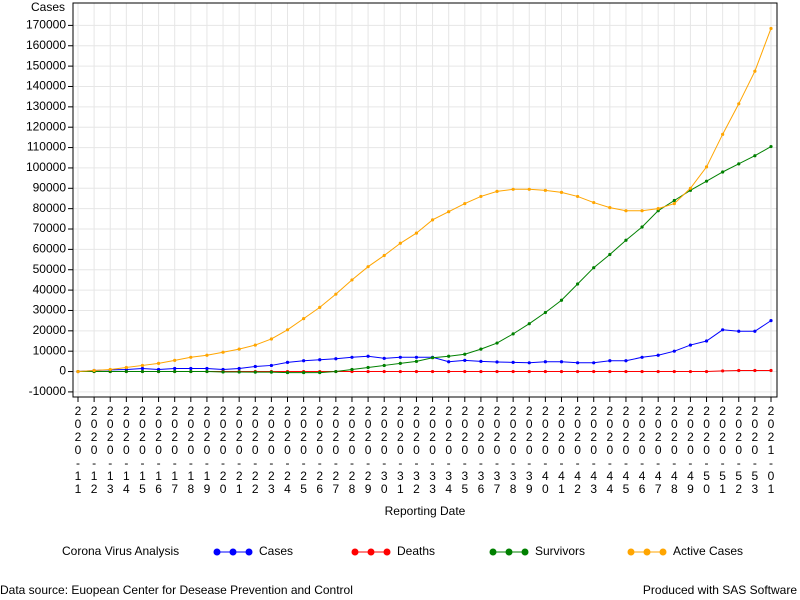 This screenshot has width=800, height=600. What do you see at coordinates (239, 450) in the screenshot?
I see `x-tick-label: 2 0 2 0 -2 1` at bounding box center [239, 450].